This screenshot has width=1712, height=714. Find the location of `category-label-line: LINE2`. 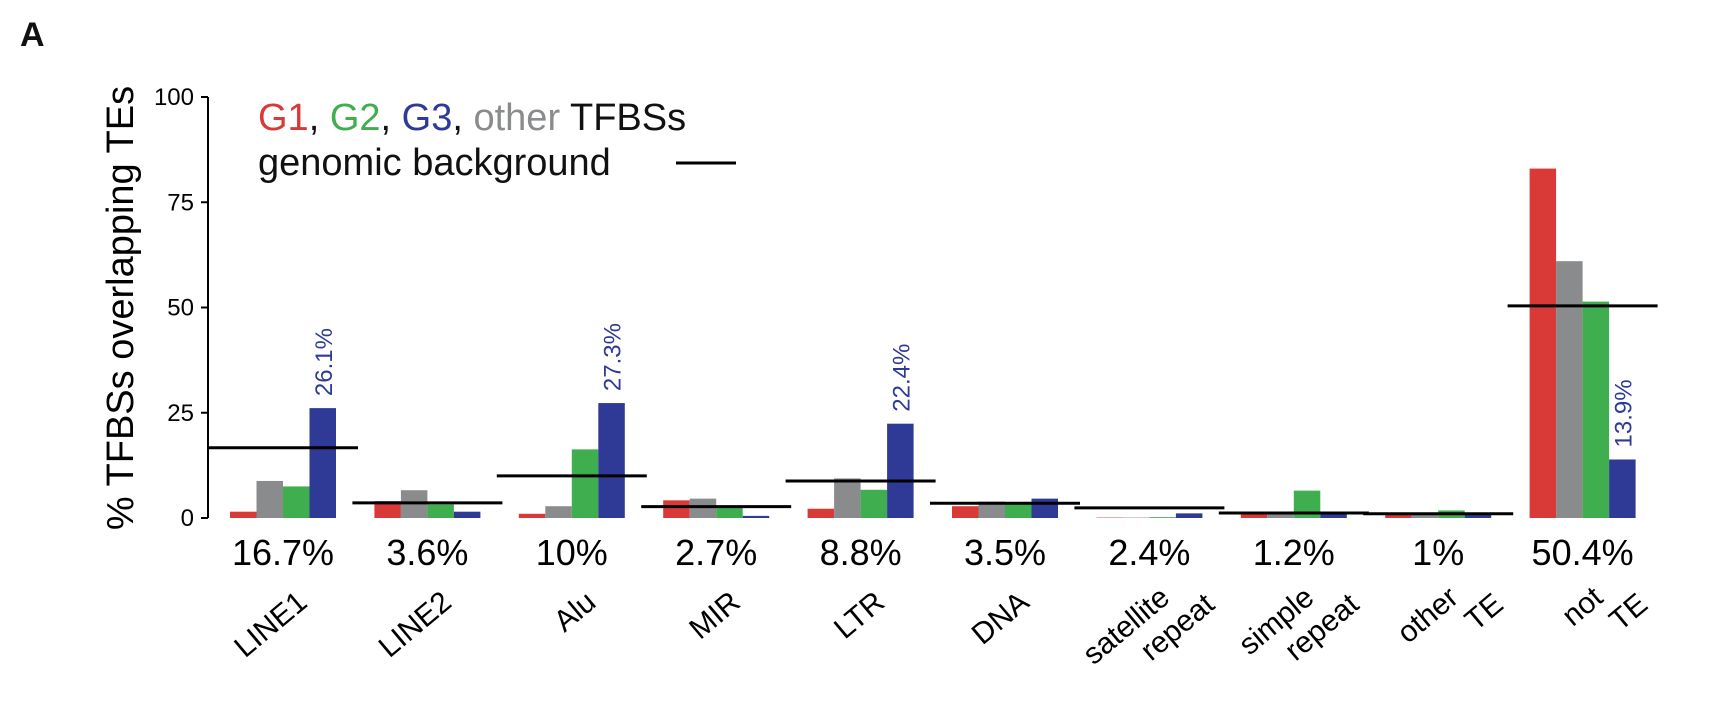

category-label-line: LINE2 is located at coordinates (415, 624).